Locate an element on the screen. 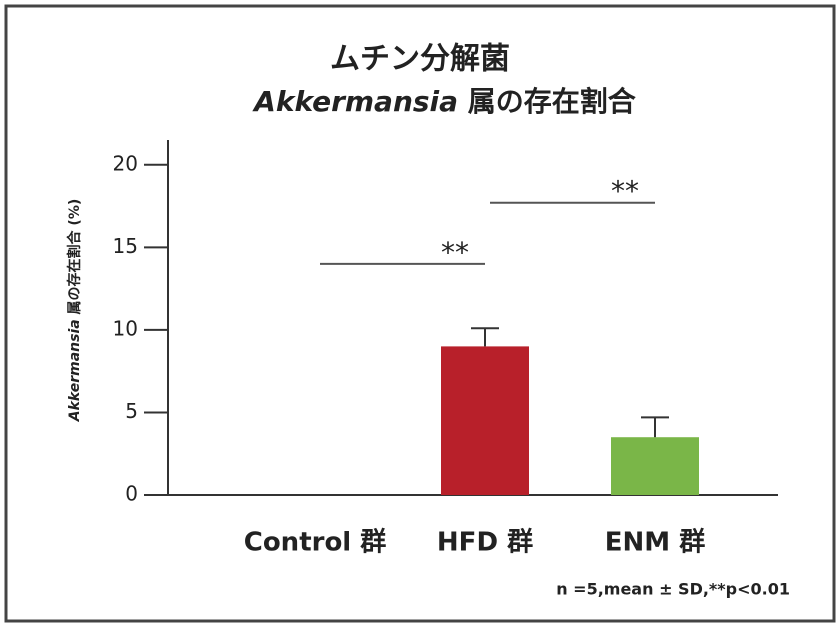 This screenshot has height=627, width=840. x-tick-label: ENM 群 is located at coordinates (655, 543).